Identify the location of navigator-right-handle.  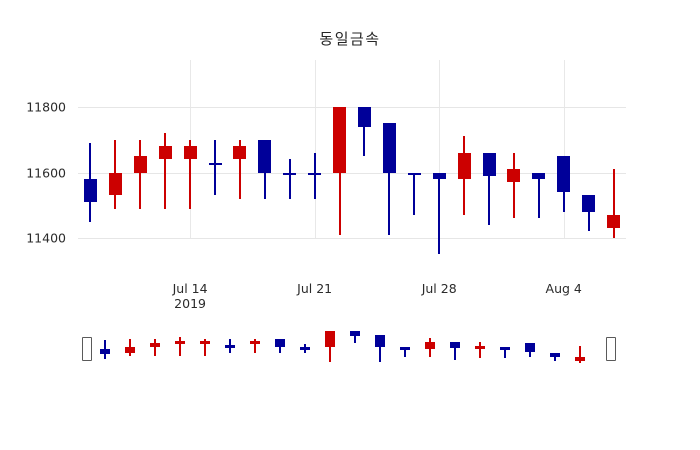
(611, 349).